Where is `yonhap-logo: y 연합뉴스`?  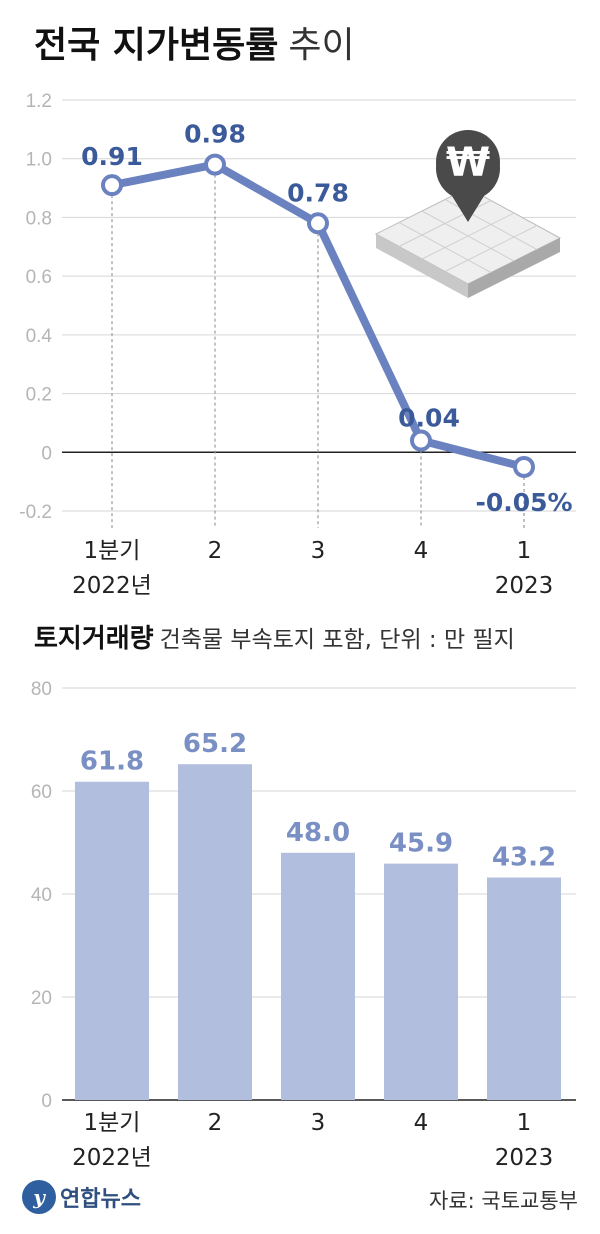 yonhap-logo: y 연합뉴스 is located at coordinates (81, 1197).